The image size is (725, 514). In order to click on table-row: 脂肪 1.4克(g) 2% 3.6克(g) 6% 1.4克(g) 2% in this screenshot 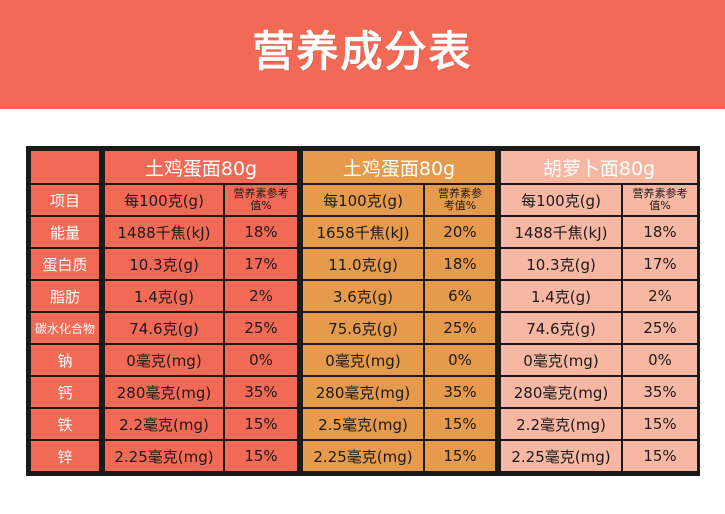, I will do `click(364, 296)`.